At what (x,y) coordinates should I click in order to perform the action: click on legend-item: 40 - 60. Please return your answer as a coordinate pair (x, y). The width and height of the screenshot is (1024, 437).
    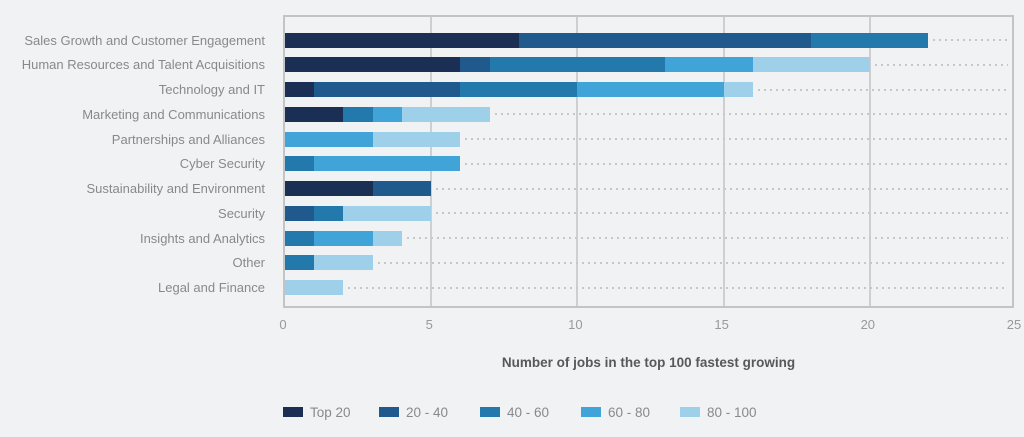
    Looking at the image, I should click on (514, 412).